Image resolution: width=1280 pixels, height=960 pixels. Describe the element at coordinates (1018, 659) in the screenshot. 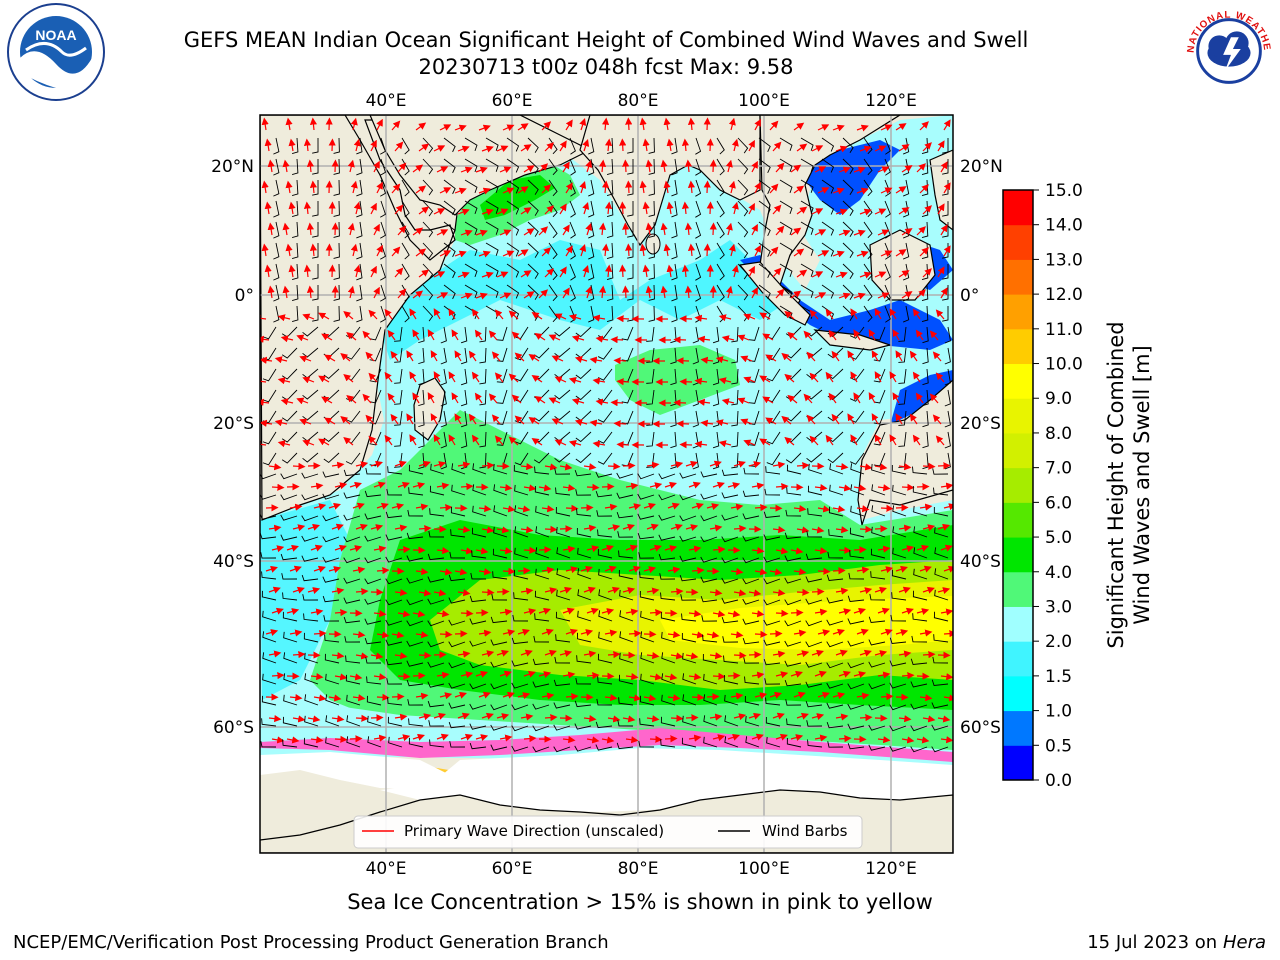

I see `colorbar-segment` at that location.